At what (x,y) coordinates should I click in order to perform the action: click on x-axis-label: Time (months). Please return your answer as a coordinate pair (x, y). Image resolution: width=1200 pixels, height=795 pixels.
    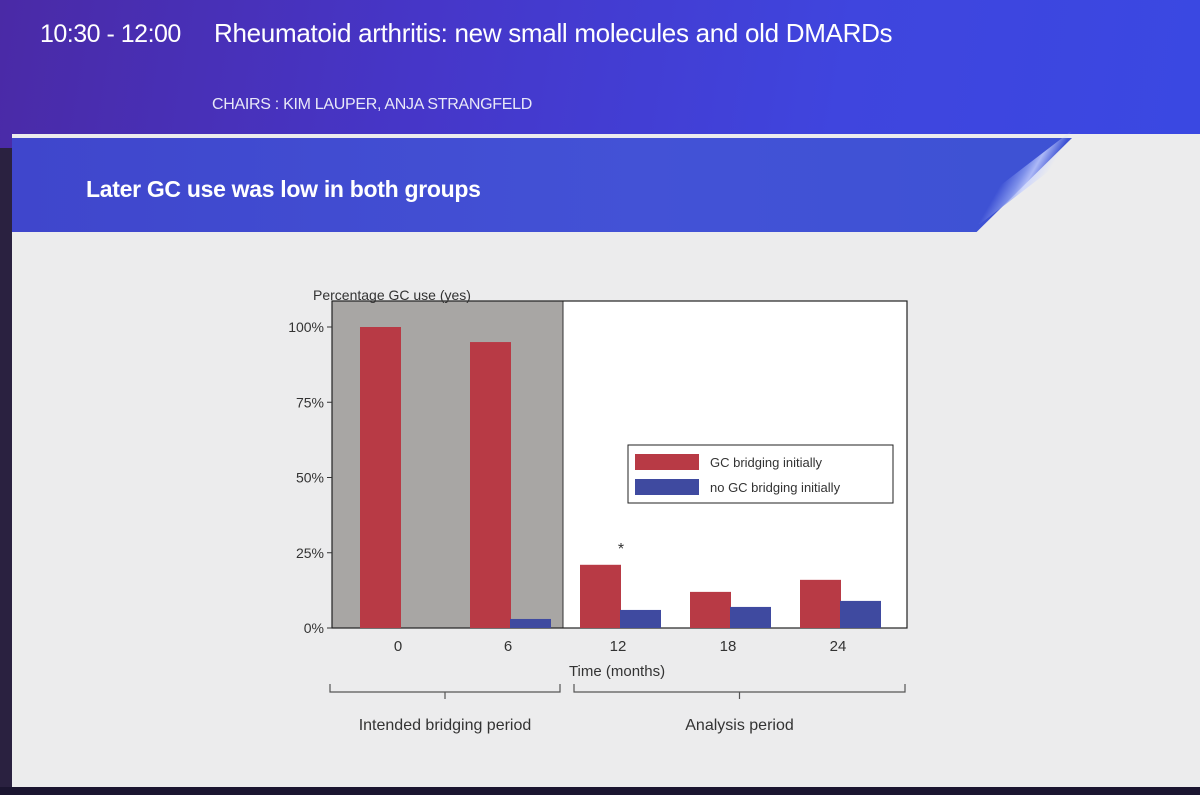
    Looking at the image, I should click on (617, 671).